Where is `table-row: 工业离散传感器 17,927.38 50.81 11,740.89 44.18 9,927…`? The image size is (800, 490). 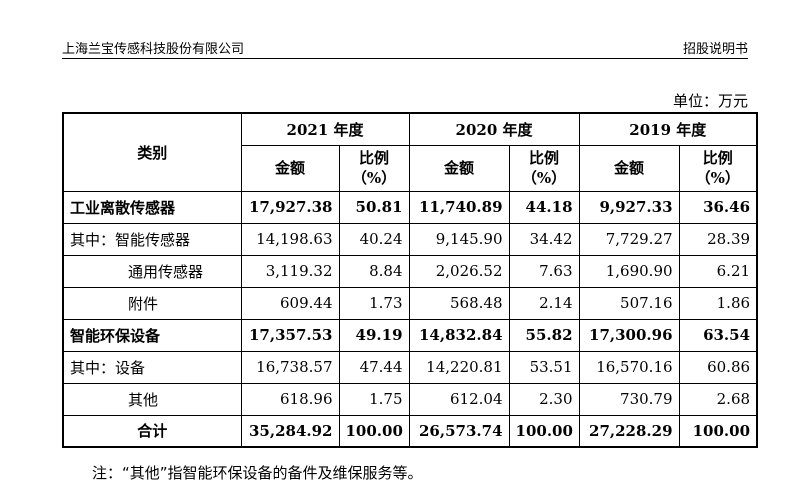
table-row: 工业离散传感器 17,927.38 50.81 11,740.89 44.18 9,927… is located at coordinates (410, 207).